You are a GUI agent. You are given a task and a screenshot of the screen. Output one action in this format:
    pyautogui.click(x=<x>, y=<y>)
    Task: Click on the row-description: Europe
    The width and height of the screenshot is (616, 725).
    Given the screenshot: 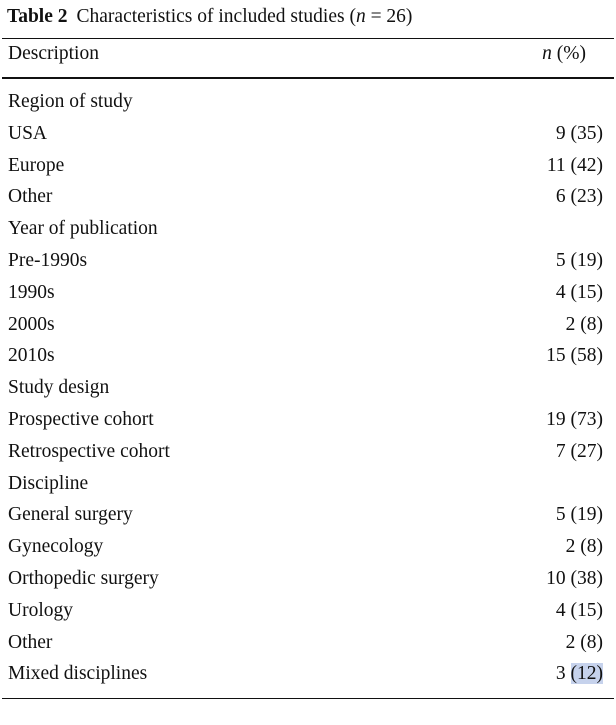 What is the action you would take?
    pyautogui.click(x=36, y=165)
    